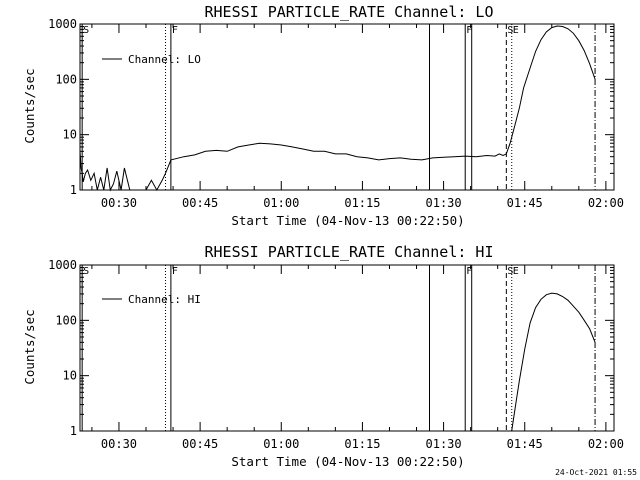 Image resolution: width=640 pixels, height=480 pixels. I want to click on footer-timestamp: 24-Oct-2021 01:55, so click(596, 472).